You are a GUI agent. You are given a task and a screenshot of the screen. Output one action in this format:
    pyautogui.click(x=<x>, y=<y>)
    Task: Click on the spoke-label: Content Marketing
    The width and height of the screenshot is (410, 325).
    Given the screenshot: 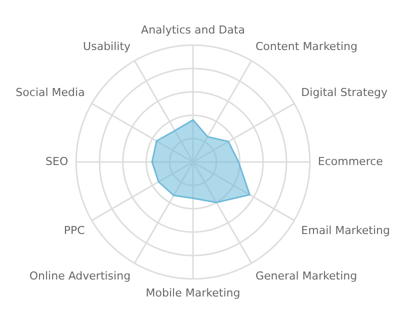 What is the action you would take?
    pyautogui.click(x=306, y=47)
    